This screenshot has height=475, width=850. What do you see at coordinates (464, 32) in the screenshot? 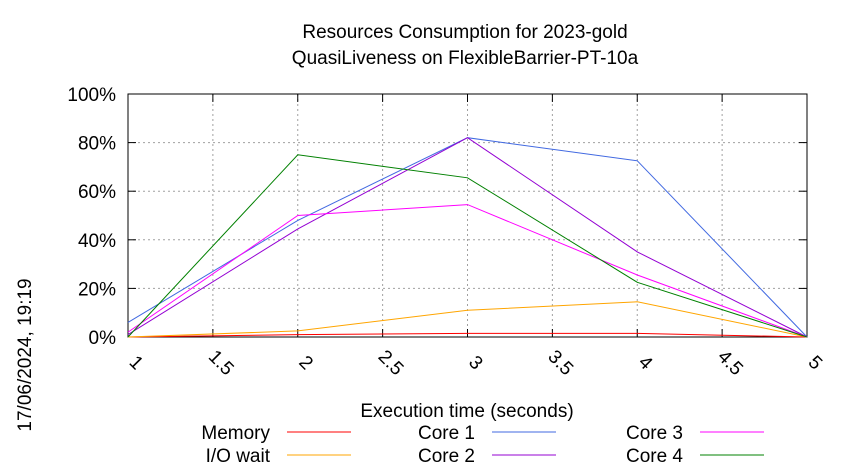
I see `chart-title: Resources Consumption for 2023-gold` at bounding box center [464, 32].